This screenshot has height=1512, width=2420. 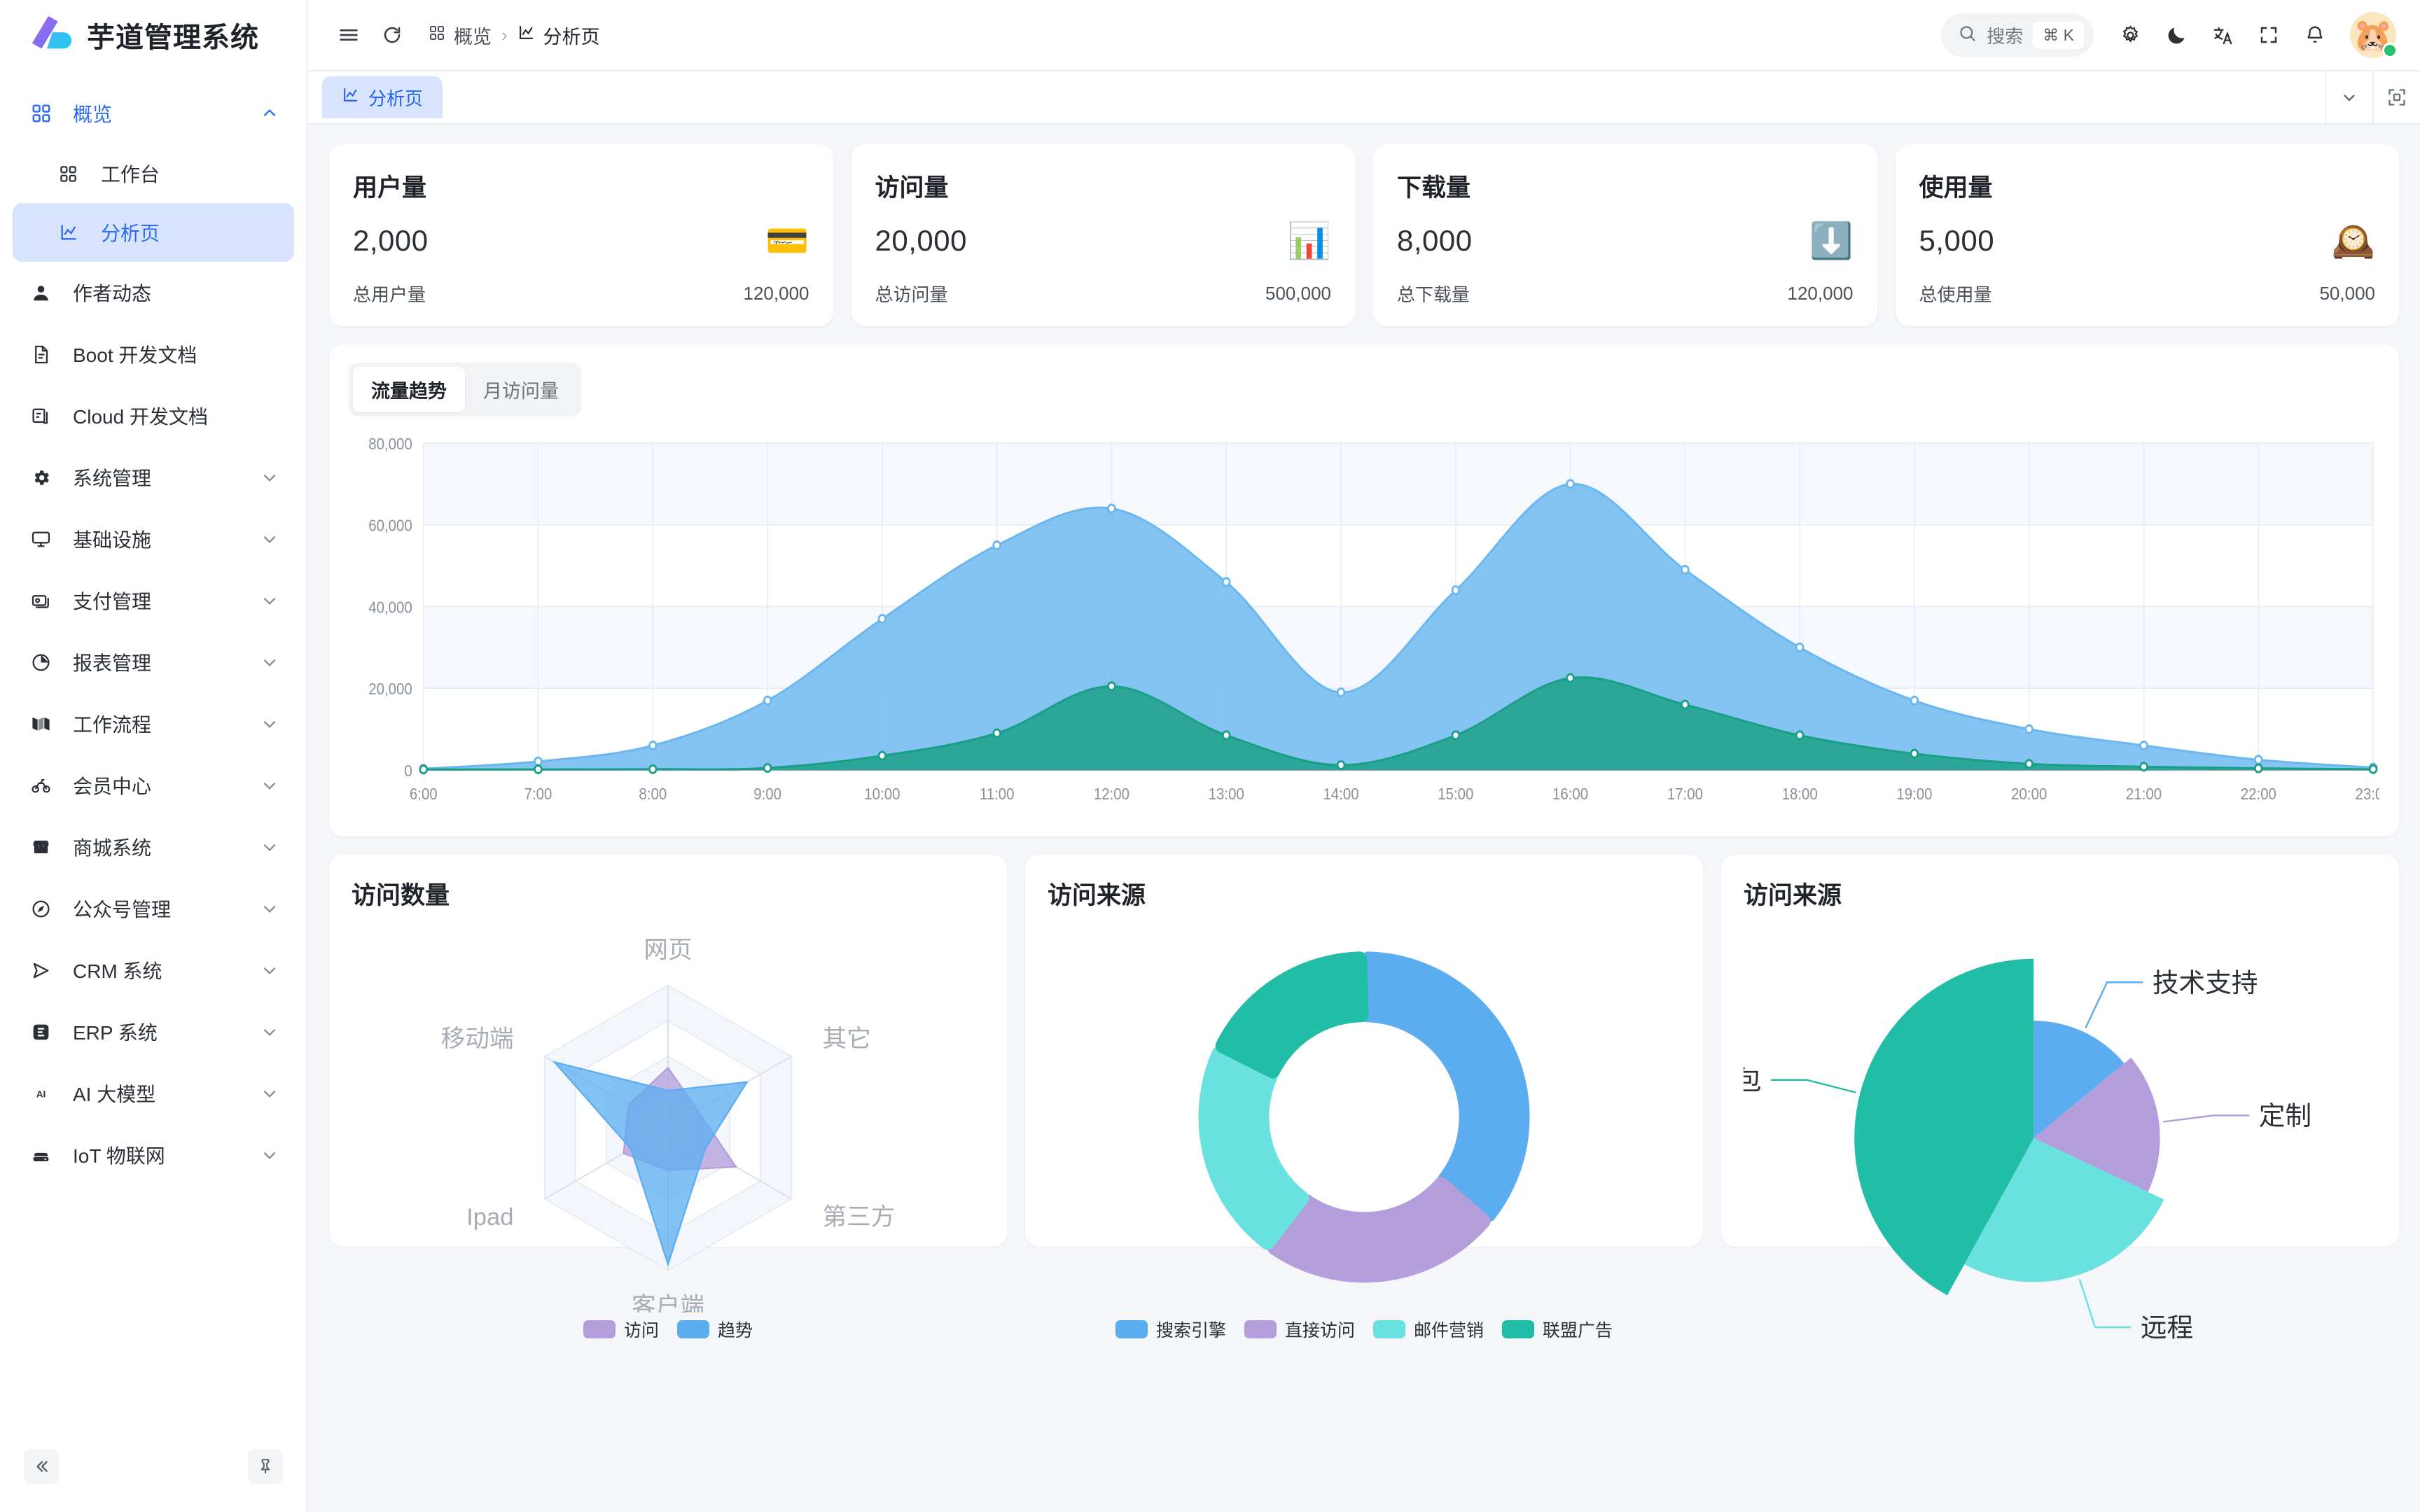 What do you see at coordinates (2130, 35) in the screenshot?
I see `gear-icon` at bounding box center [2130, 35].